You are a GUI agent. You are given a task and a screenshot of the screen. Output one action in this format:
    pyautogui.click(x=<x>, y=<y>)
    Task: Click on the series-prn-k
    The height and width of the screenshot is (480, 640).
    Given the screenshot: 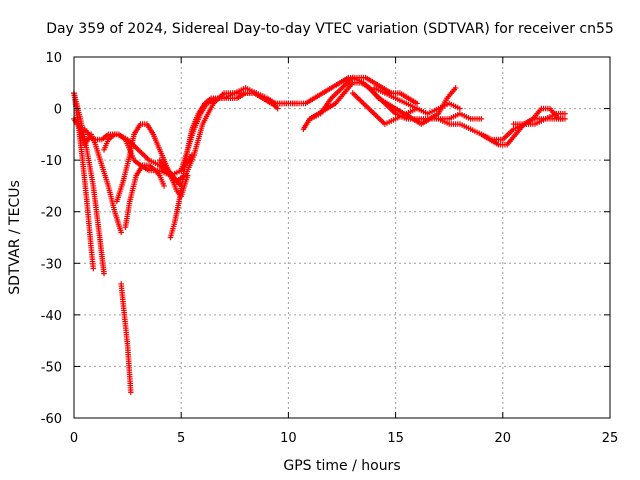 What is the action you would take?
    pyautogui.click(x=217, y=134)
    